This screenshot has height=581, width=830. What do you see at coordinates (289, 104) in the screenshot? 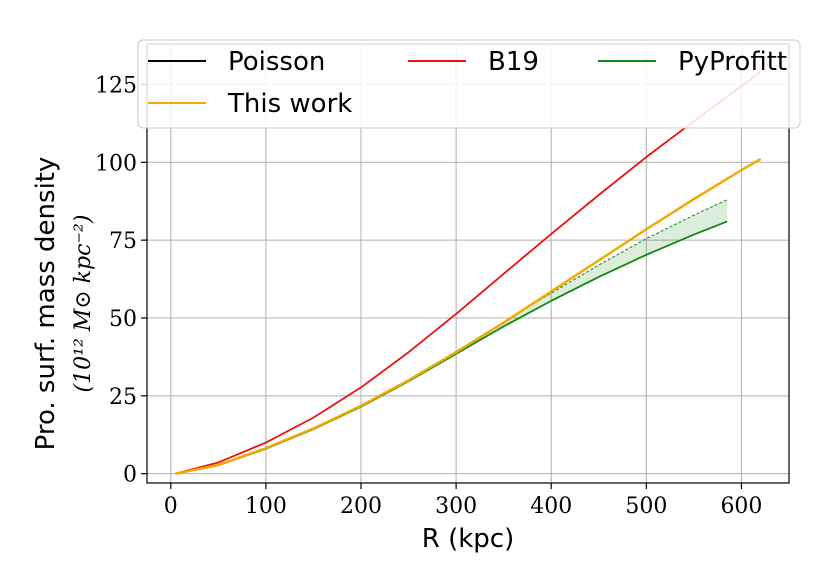
I see `legend-label-this-work: This work` at bounding box center [289, 104].